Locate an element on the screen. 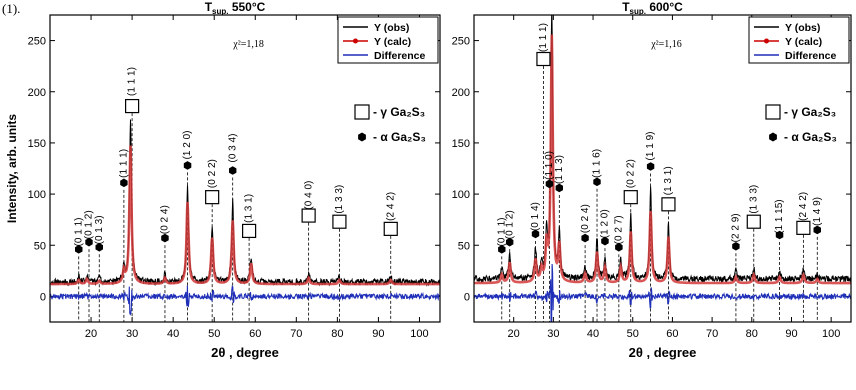 The height and width of the screenshot is (390, 856). hkl-label: (0 3 4) is located at coordinates (232, 148).